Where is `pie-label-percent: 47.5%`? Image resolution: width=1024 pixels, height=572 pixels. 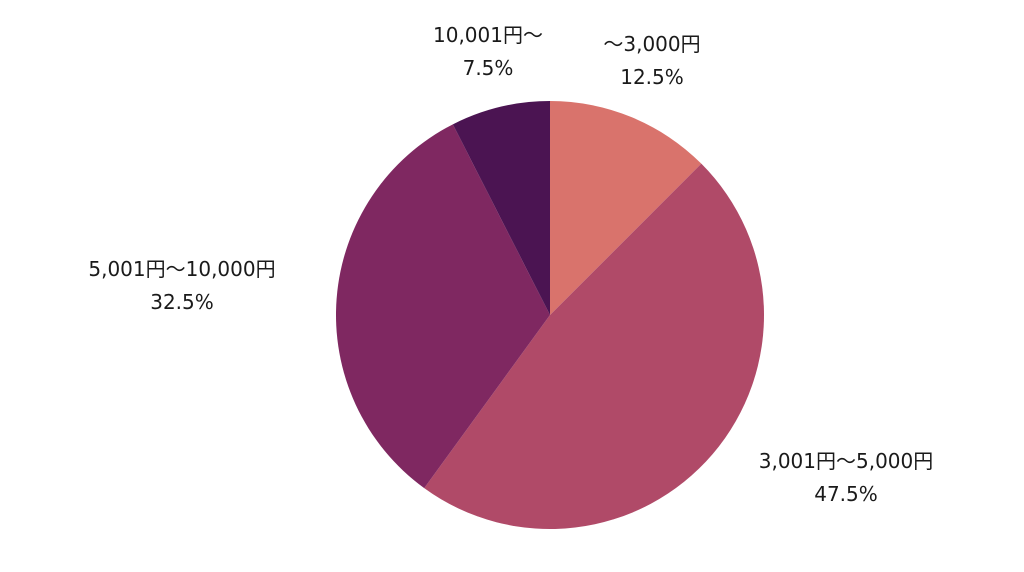
pie-label-percent: 47.5% is located at coordinates (846, 494).